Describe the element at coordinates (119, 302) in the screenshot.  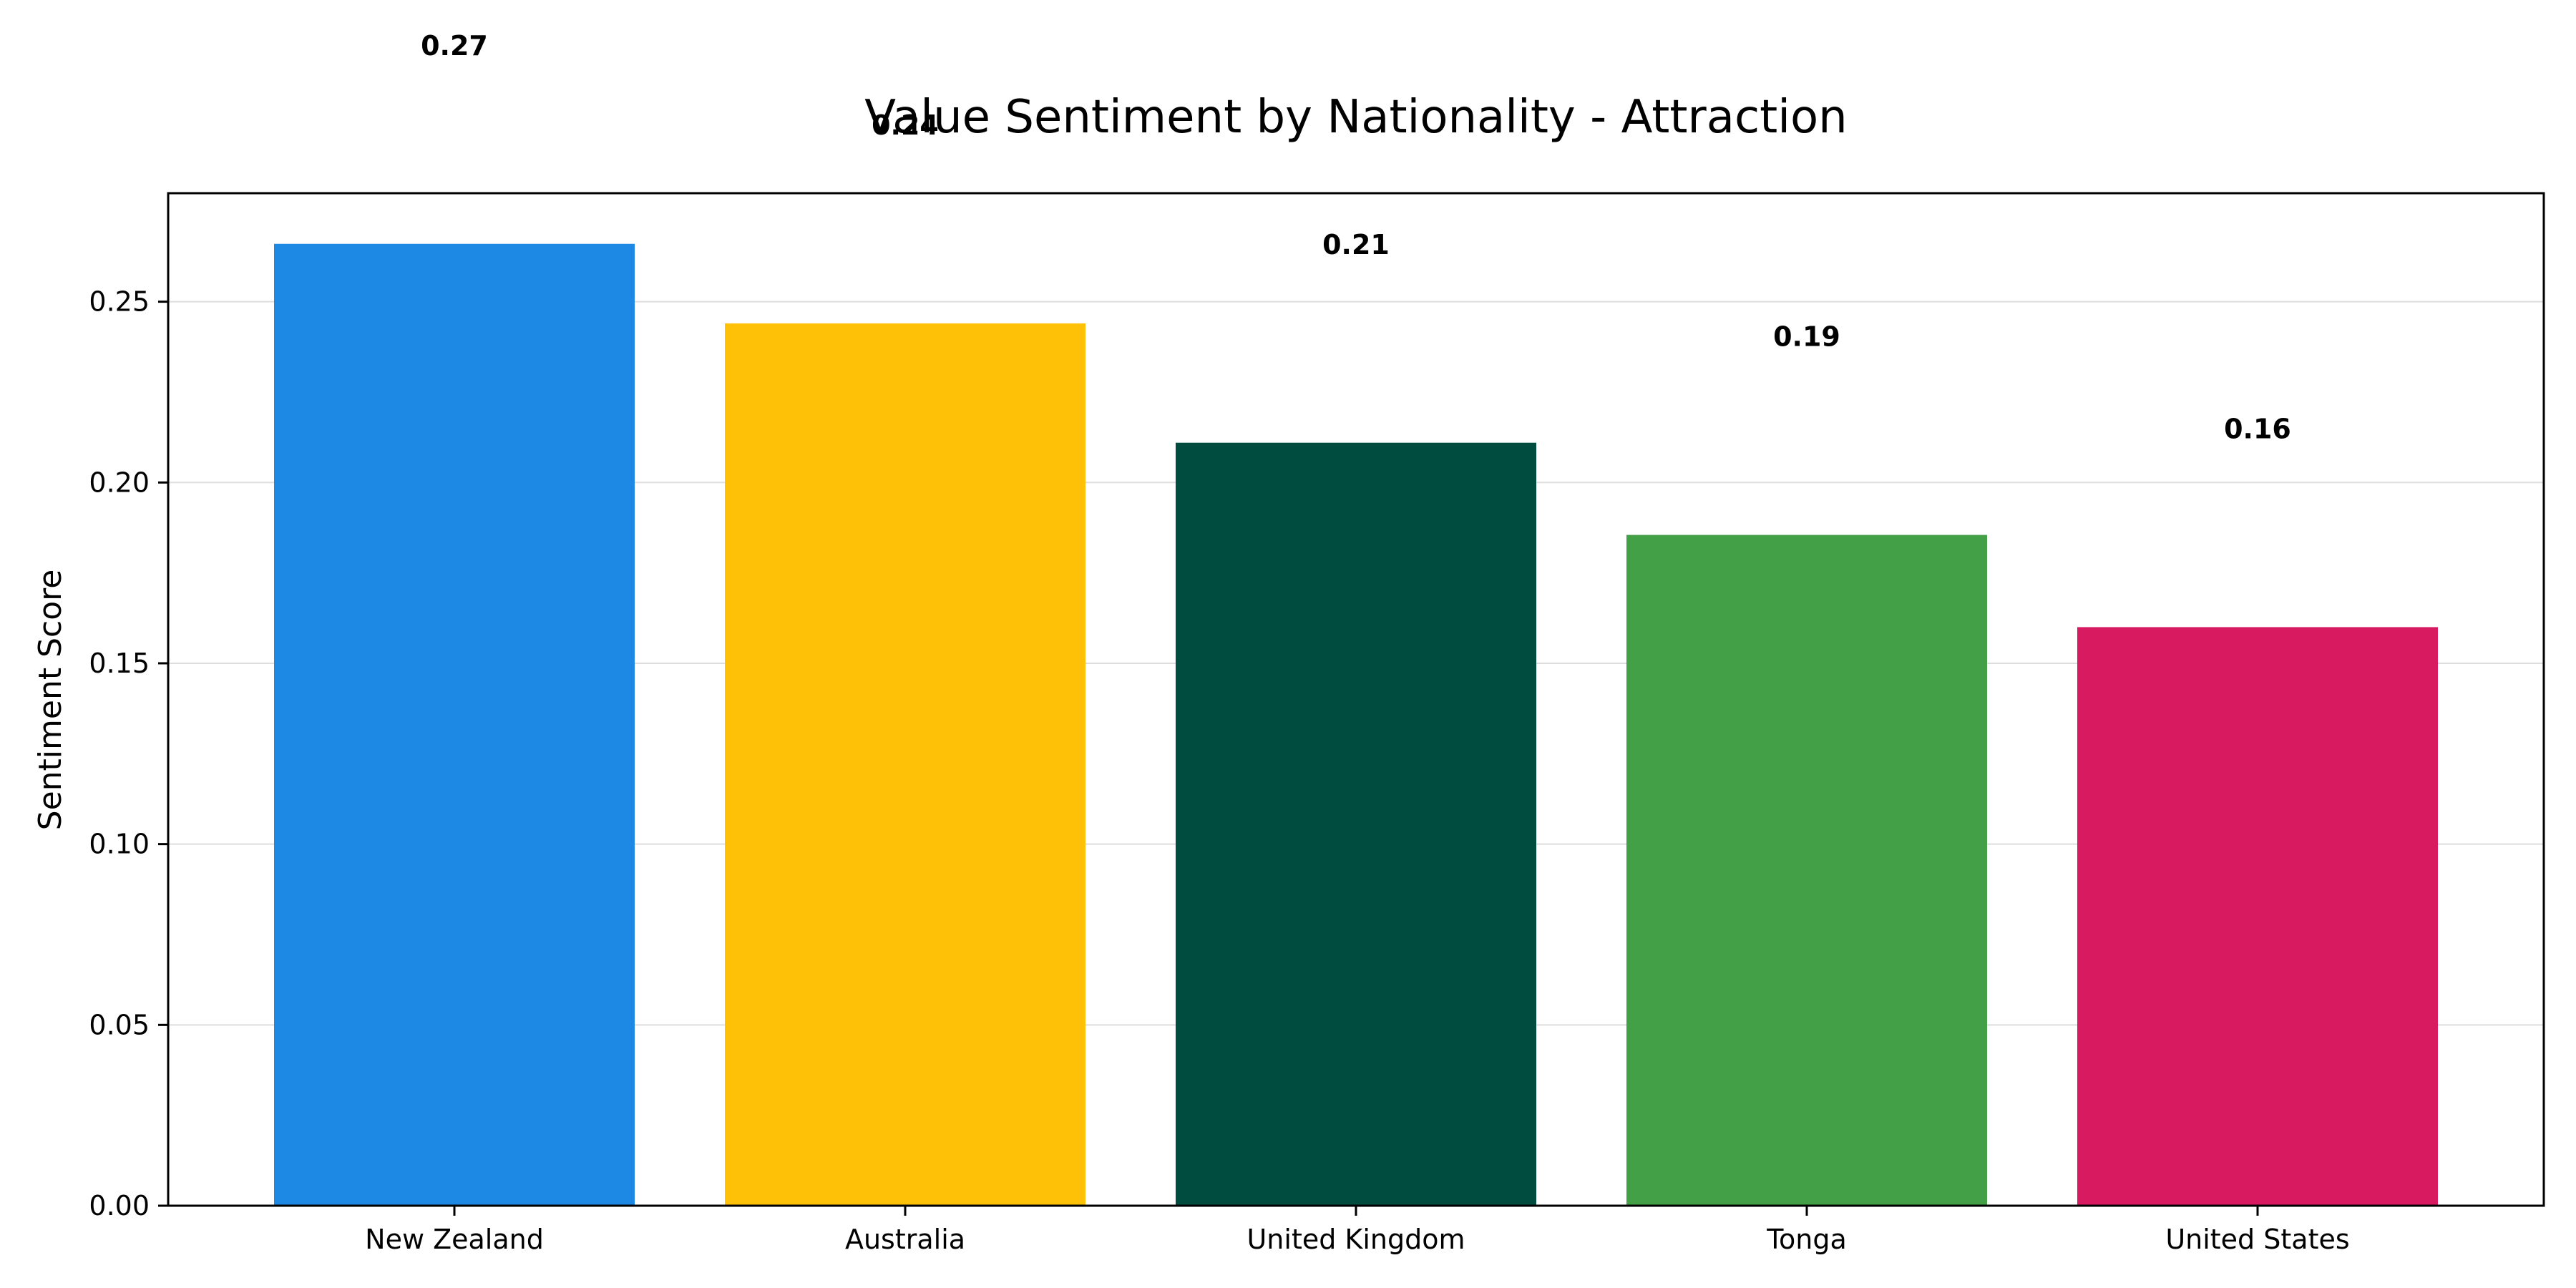
I see `y-tick-label: 0.25` at that location.